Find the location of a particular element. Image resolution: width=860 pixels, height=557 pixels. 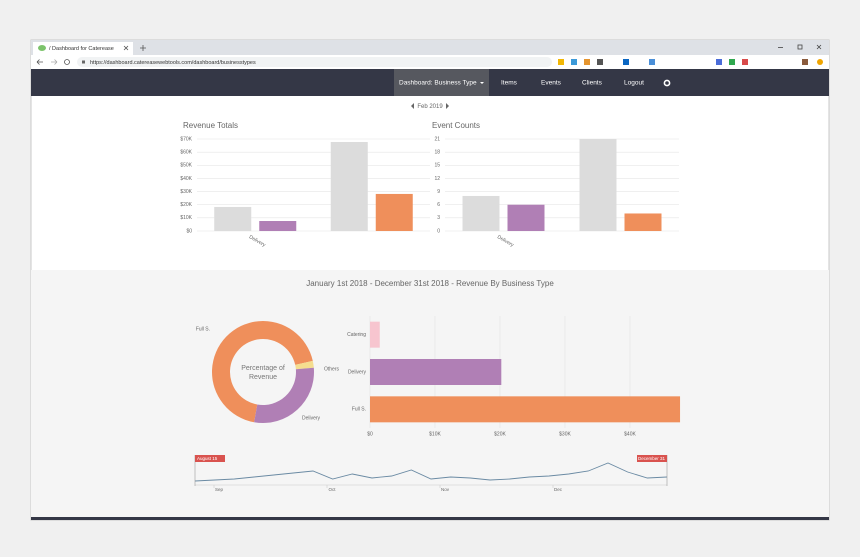

y-tick-label: $30K is located at coordinates (186, 192).